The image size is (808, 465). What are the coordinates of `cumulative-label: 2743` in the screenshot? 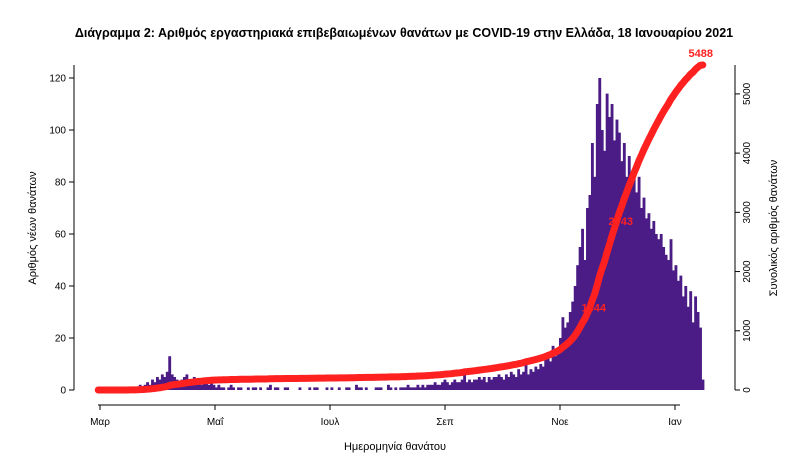 It's located at (621, 222).